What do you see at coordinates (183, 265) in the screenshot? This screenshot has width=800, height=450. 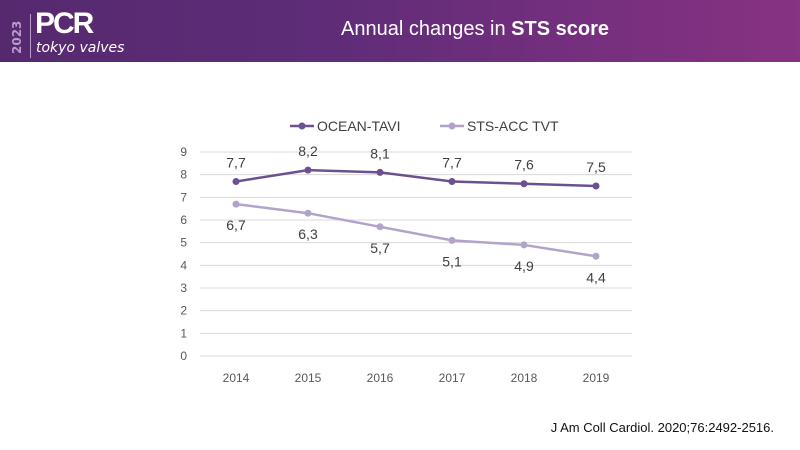 I see `y-tick-label: 4` at bounding box center [183, 265].